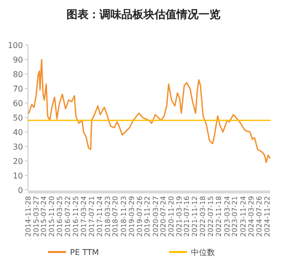 The width and height of the screenshot is (287, 262). What do you see at coordinates (17, 103) in the screenshot?
I see `y-tick-label: 60` at bounding box center [17, 103].